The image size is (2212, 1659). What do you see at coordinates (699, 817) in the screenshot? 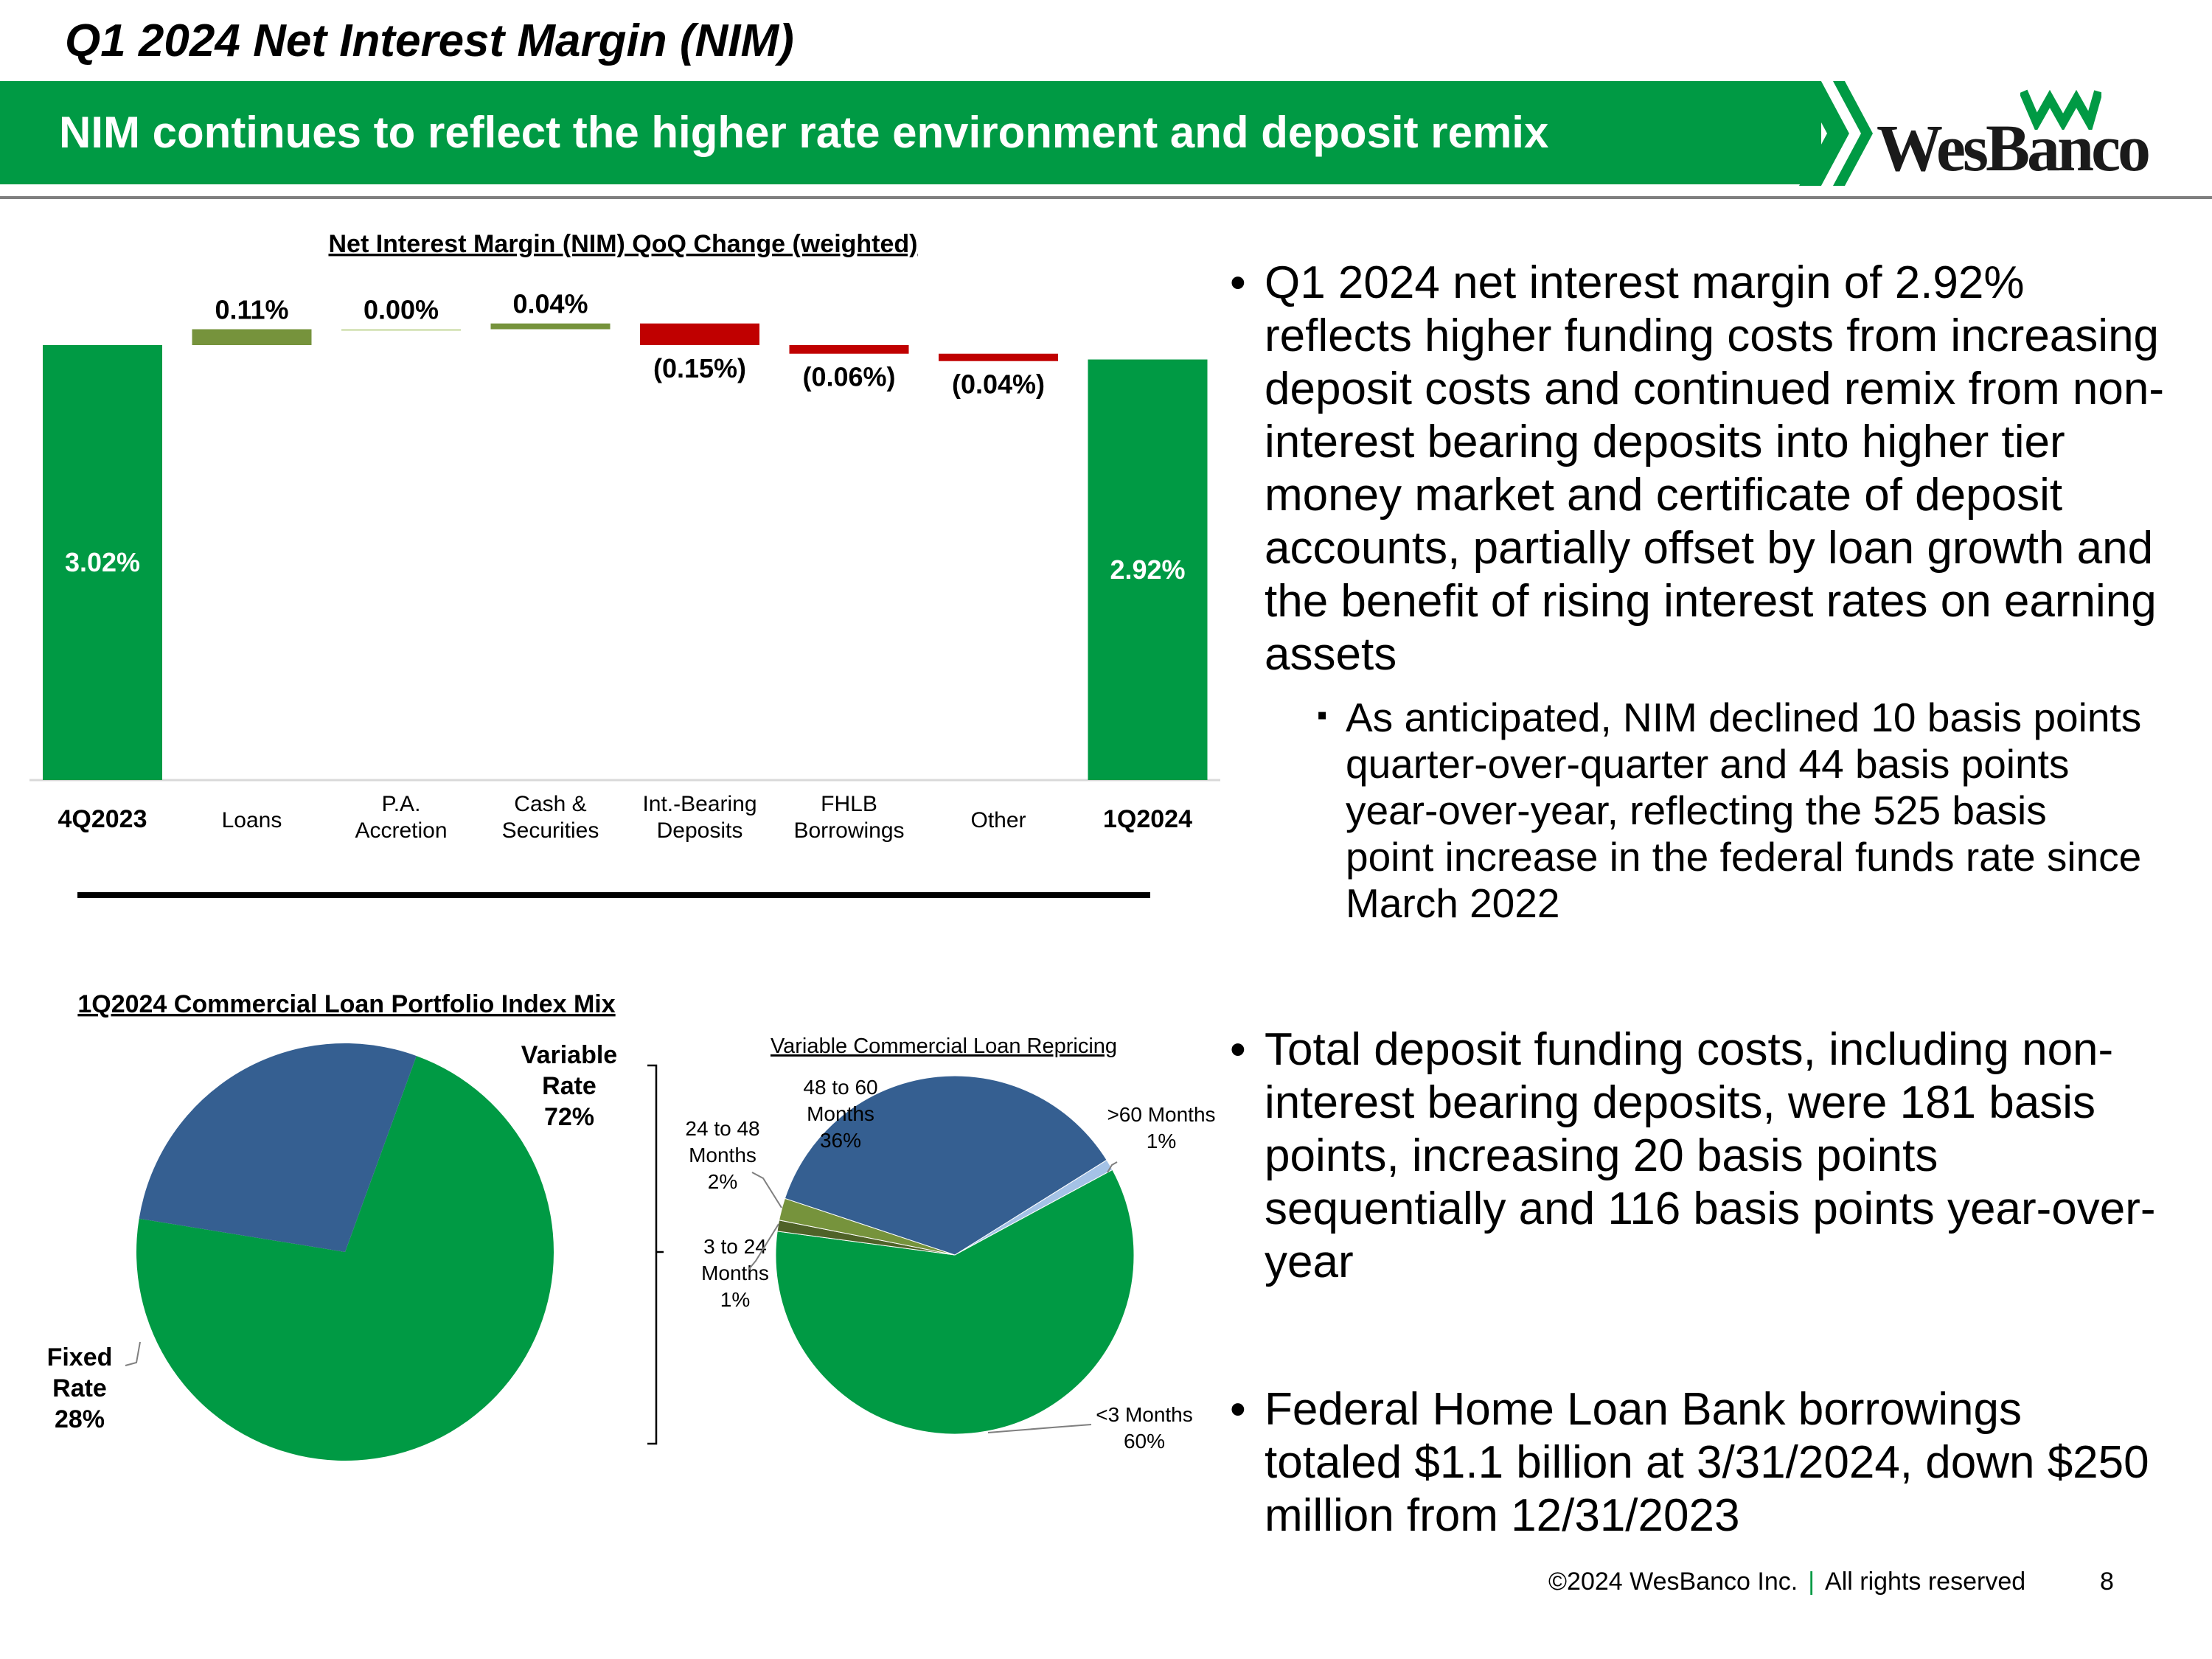
I see `waterfall-category-label: Int.-Bearing Deposits` at bounding box center [699, 817].